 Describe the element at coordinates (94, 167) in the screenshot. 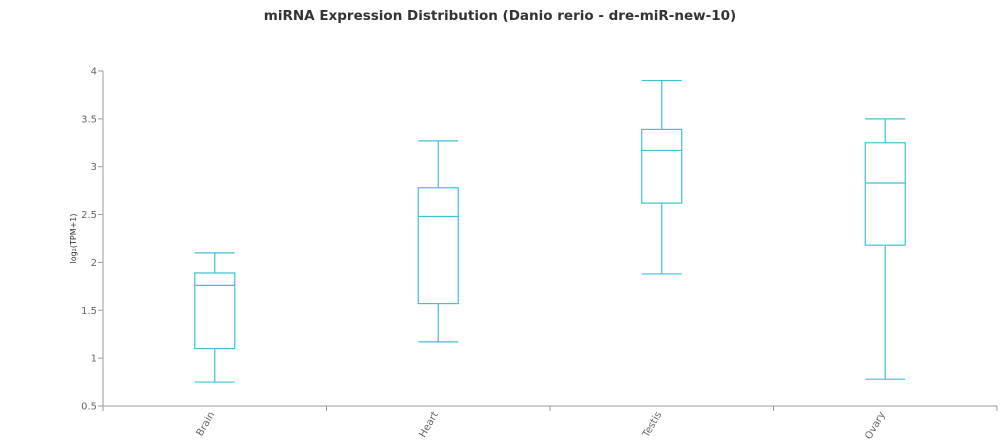

I see `y-tick-label: 3` at that location.